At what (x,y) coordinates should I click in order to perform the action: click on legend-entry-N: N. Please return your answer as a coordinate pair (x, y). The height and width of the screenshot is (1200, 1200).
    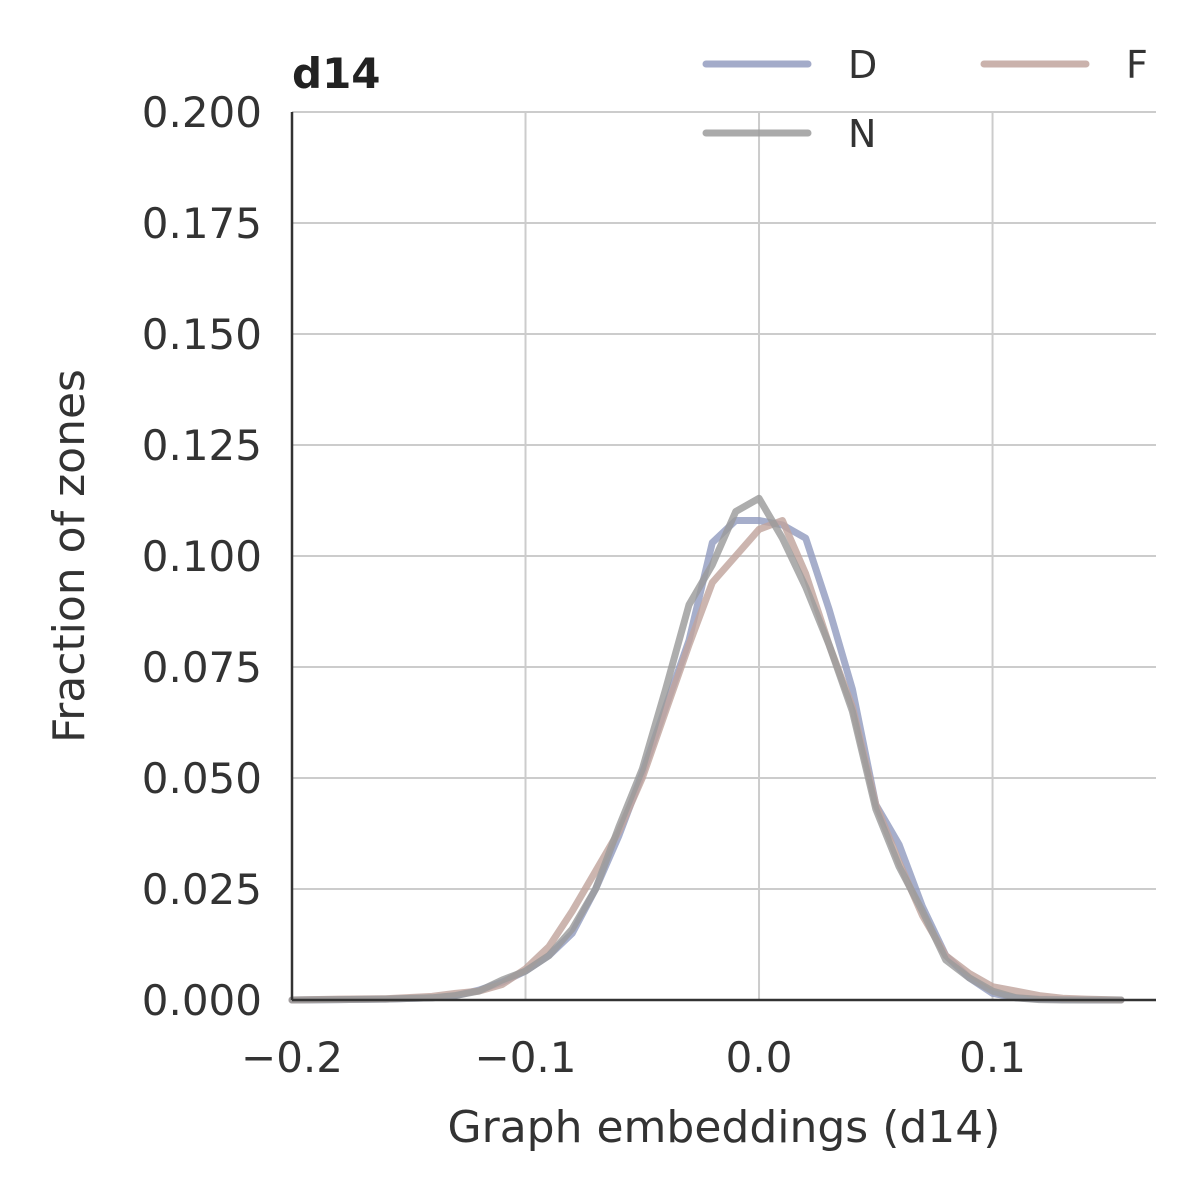
    Looking at the image, I should click on (789, 134).